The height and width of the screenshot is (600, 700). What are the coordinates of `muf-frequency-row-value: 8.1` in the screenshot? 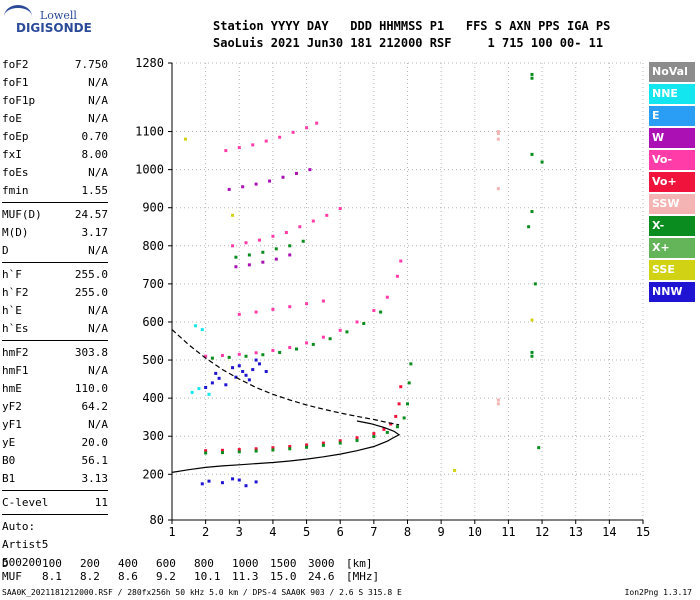 It's located at (52, 576).